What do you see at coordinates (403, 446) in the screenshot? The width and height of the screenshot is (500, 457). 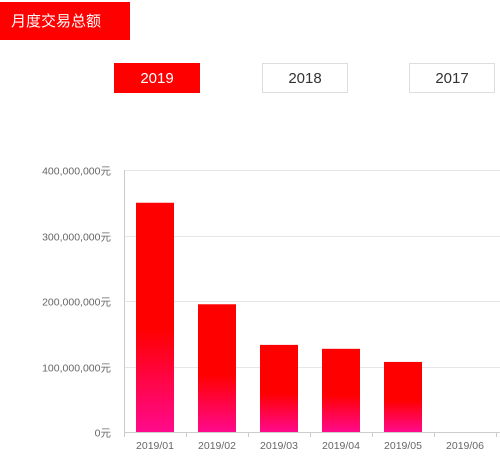 I see `x-tick-label: 2019/05` at bounding box center [403, 446].